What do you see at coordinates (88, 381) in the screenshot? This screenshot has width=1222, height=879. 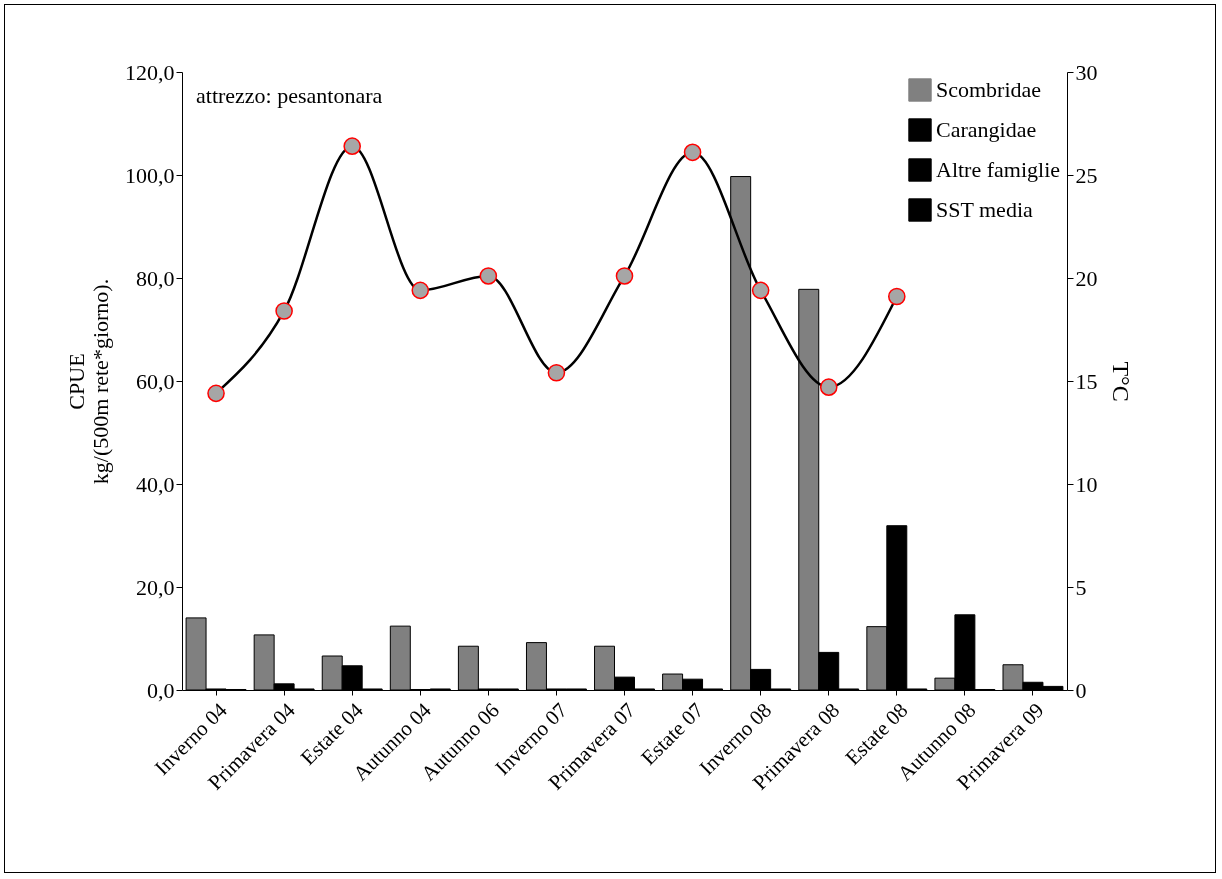 I see `y-axis-title: CPUE kg/(500m rete*giorno).` at bounding box center [88, 381].